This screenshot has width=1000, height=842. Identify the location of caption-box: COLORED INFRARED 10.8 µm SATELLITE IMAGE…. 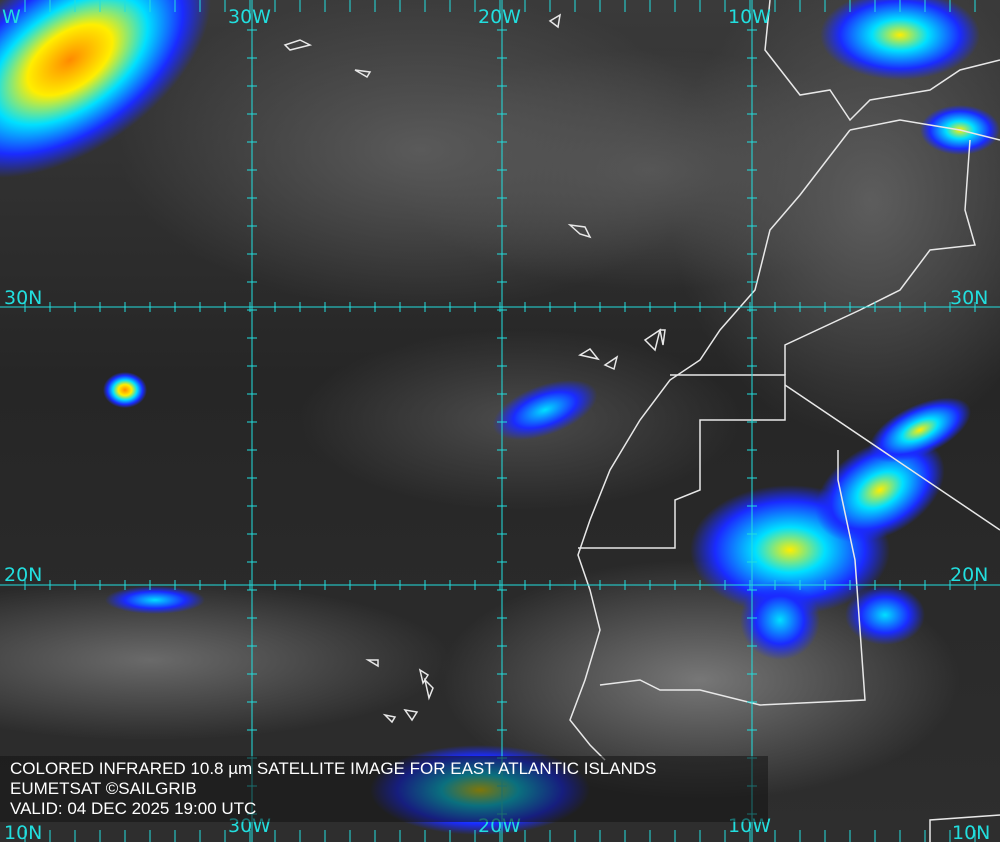
(384, 789).